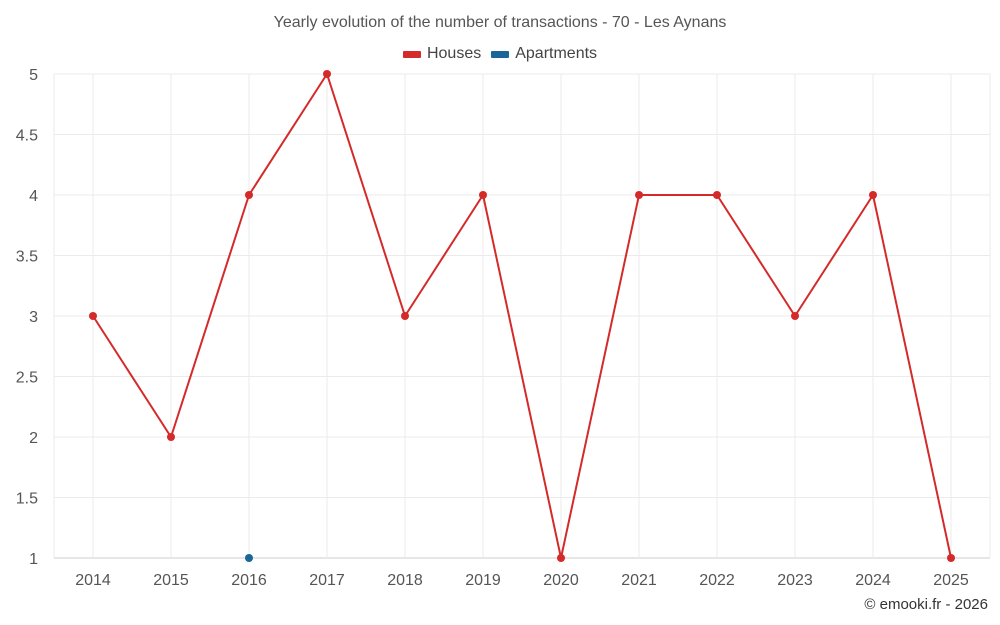 Image resolution: width=1000 pixels, height=625 pixels. I want to click on y-tick-label: 4.5, so click(27, 136).